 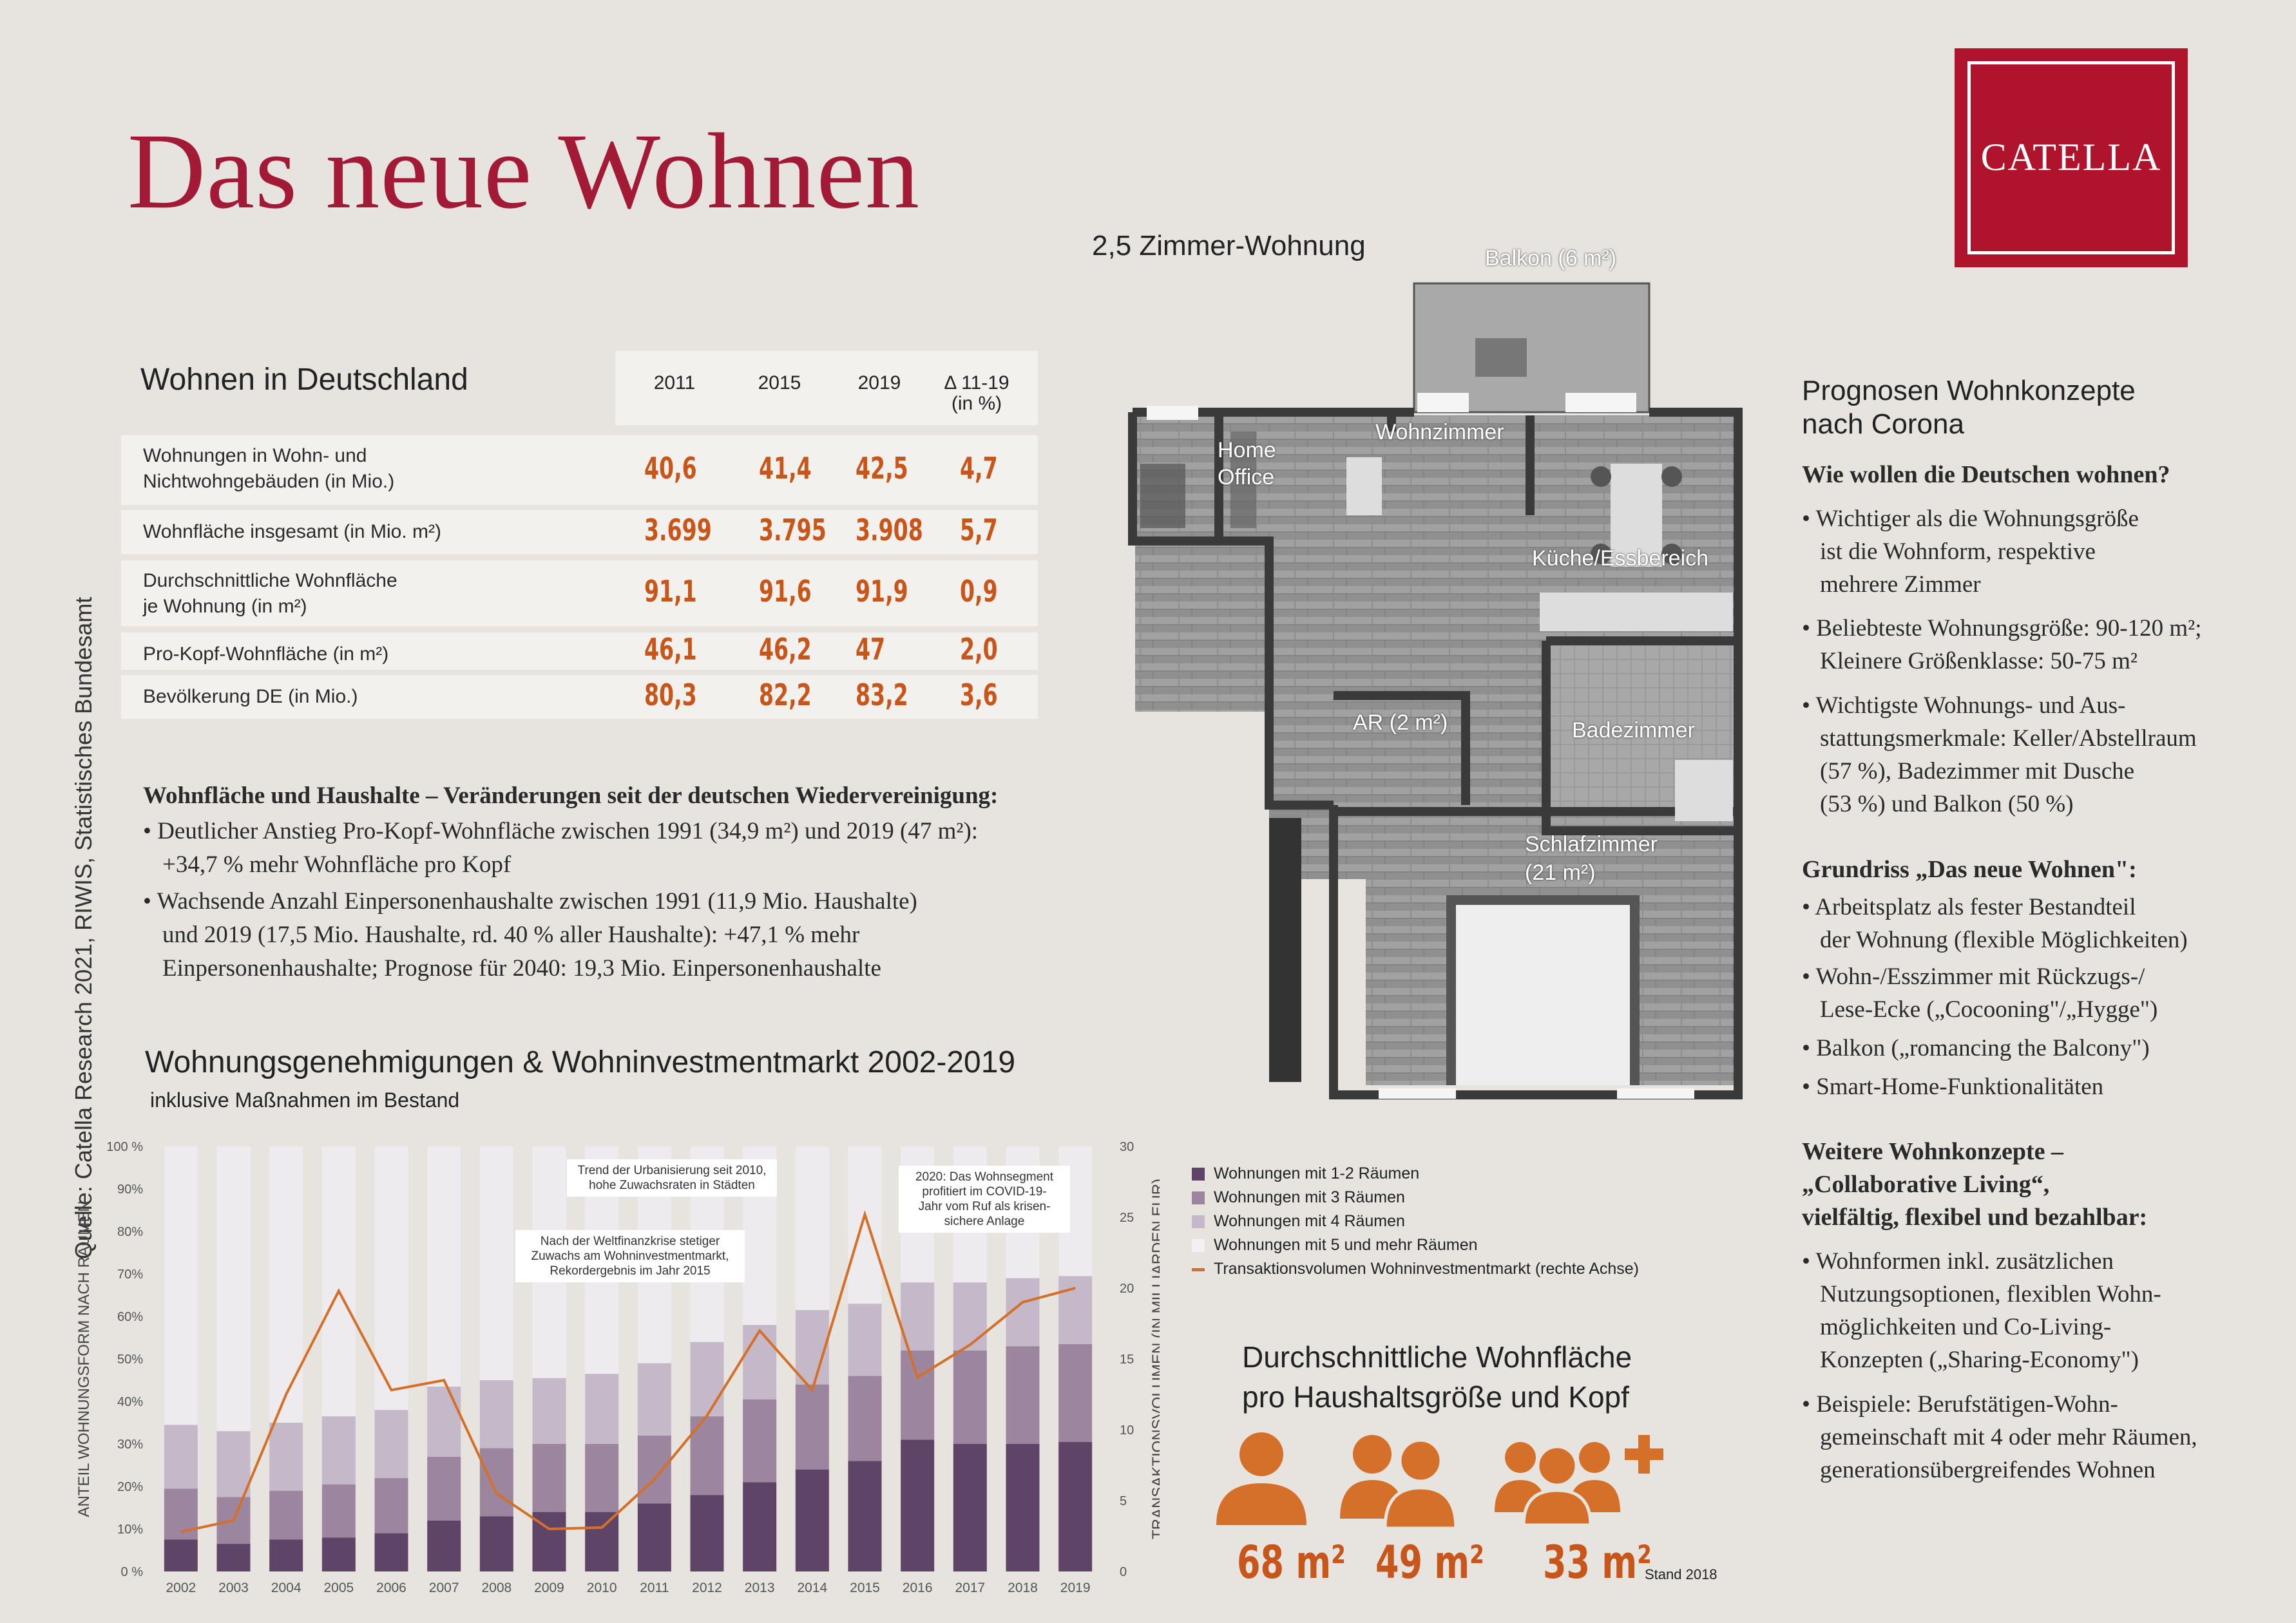 I want to click on right-text-g3: • Wohn-/Esszimmer mit Rückzugs-/, so click(x=1973, y=976).